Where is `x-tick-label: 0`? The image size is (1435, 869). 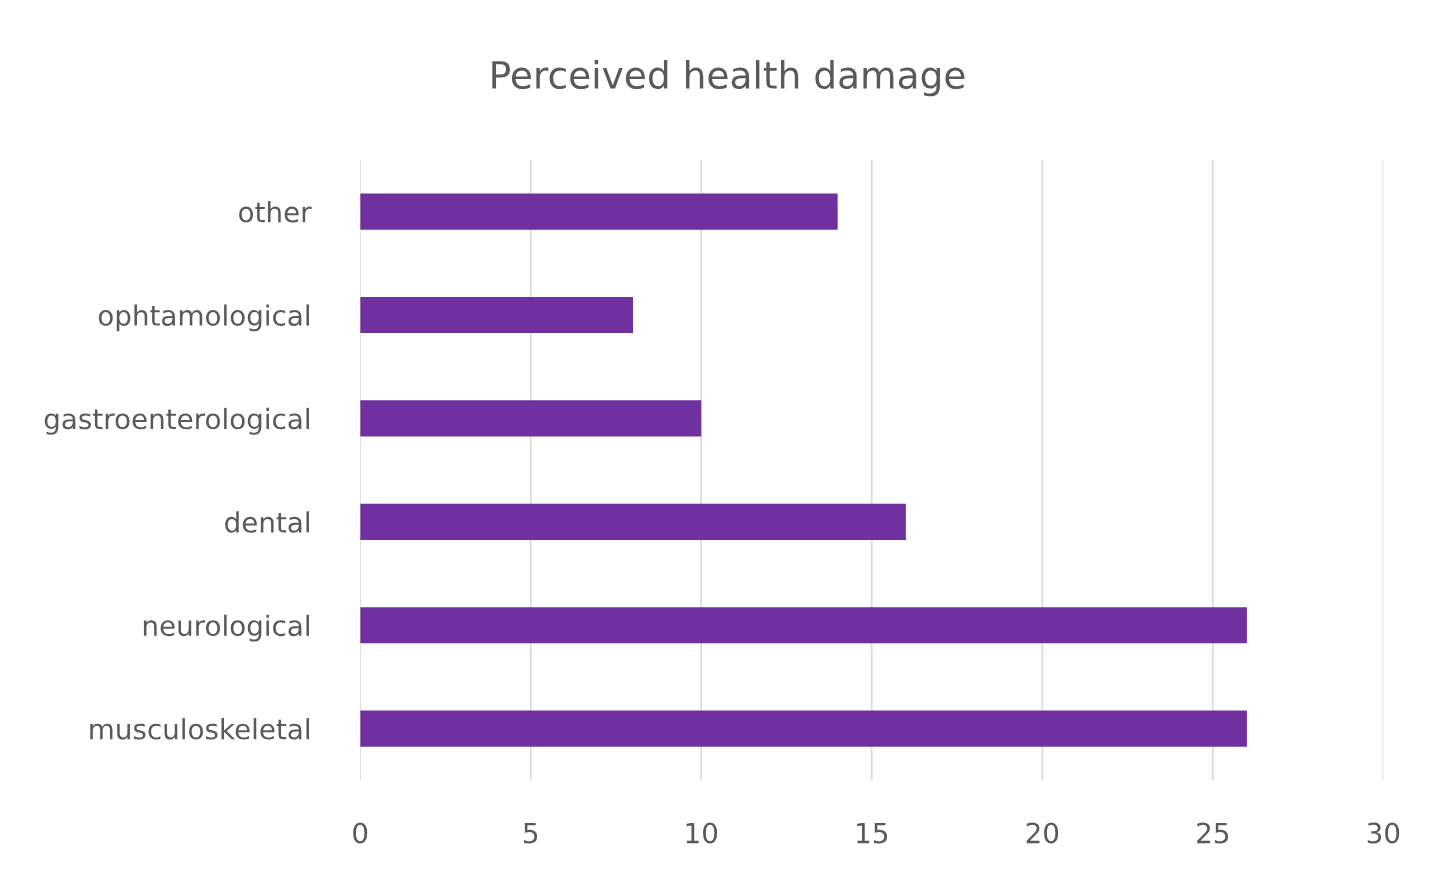 x-tick-label: 0 is located at coordinates (360, 833).